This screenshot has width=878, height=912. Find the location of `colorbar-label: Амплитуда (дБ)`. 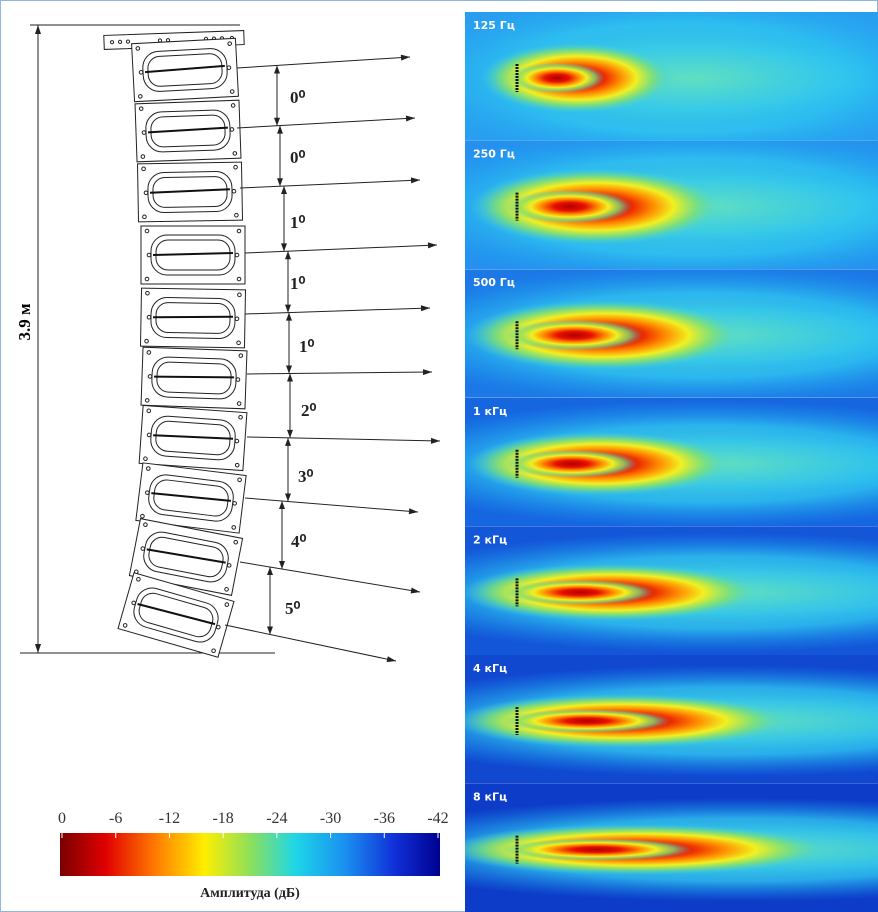

colorbar-label: Амплитуда (дБ) is located at coordinates (250, 893).